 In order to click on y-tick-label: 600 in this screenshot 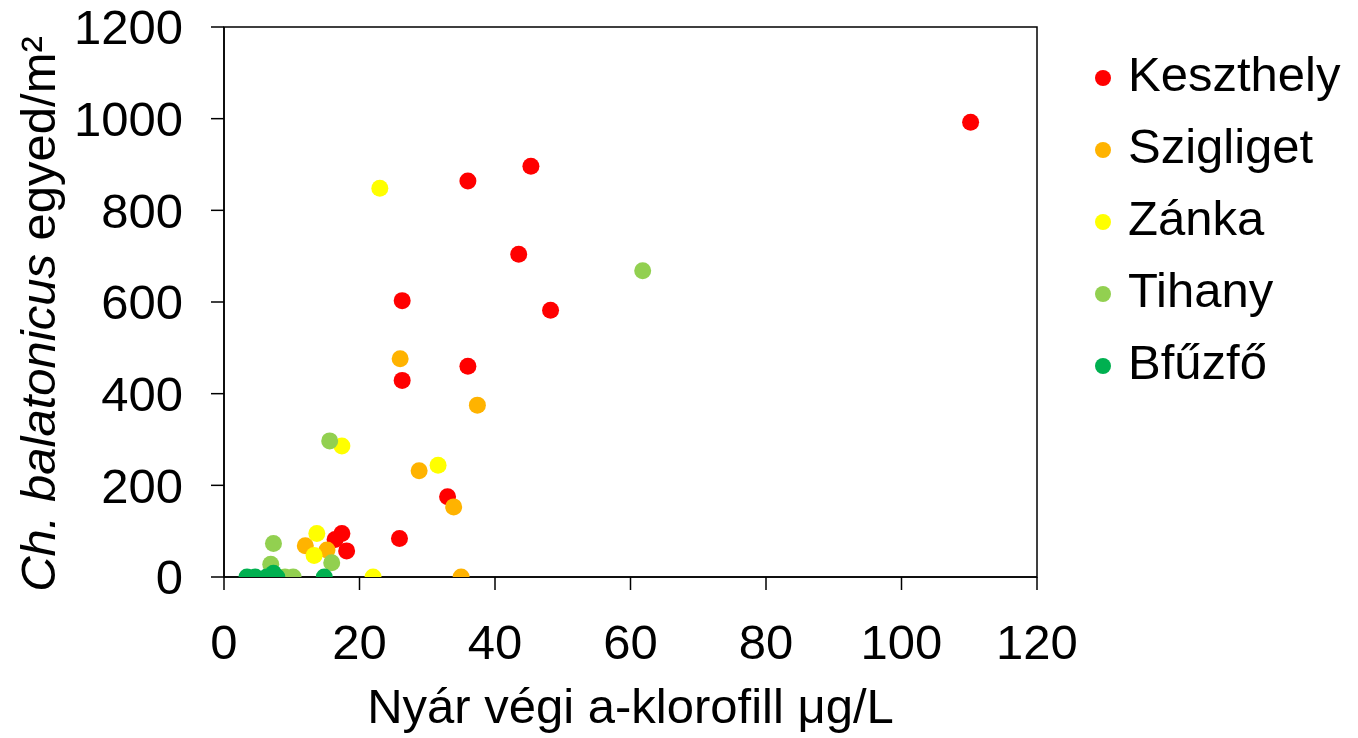, I will do `click(142, 302)`.